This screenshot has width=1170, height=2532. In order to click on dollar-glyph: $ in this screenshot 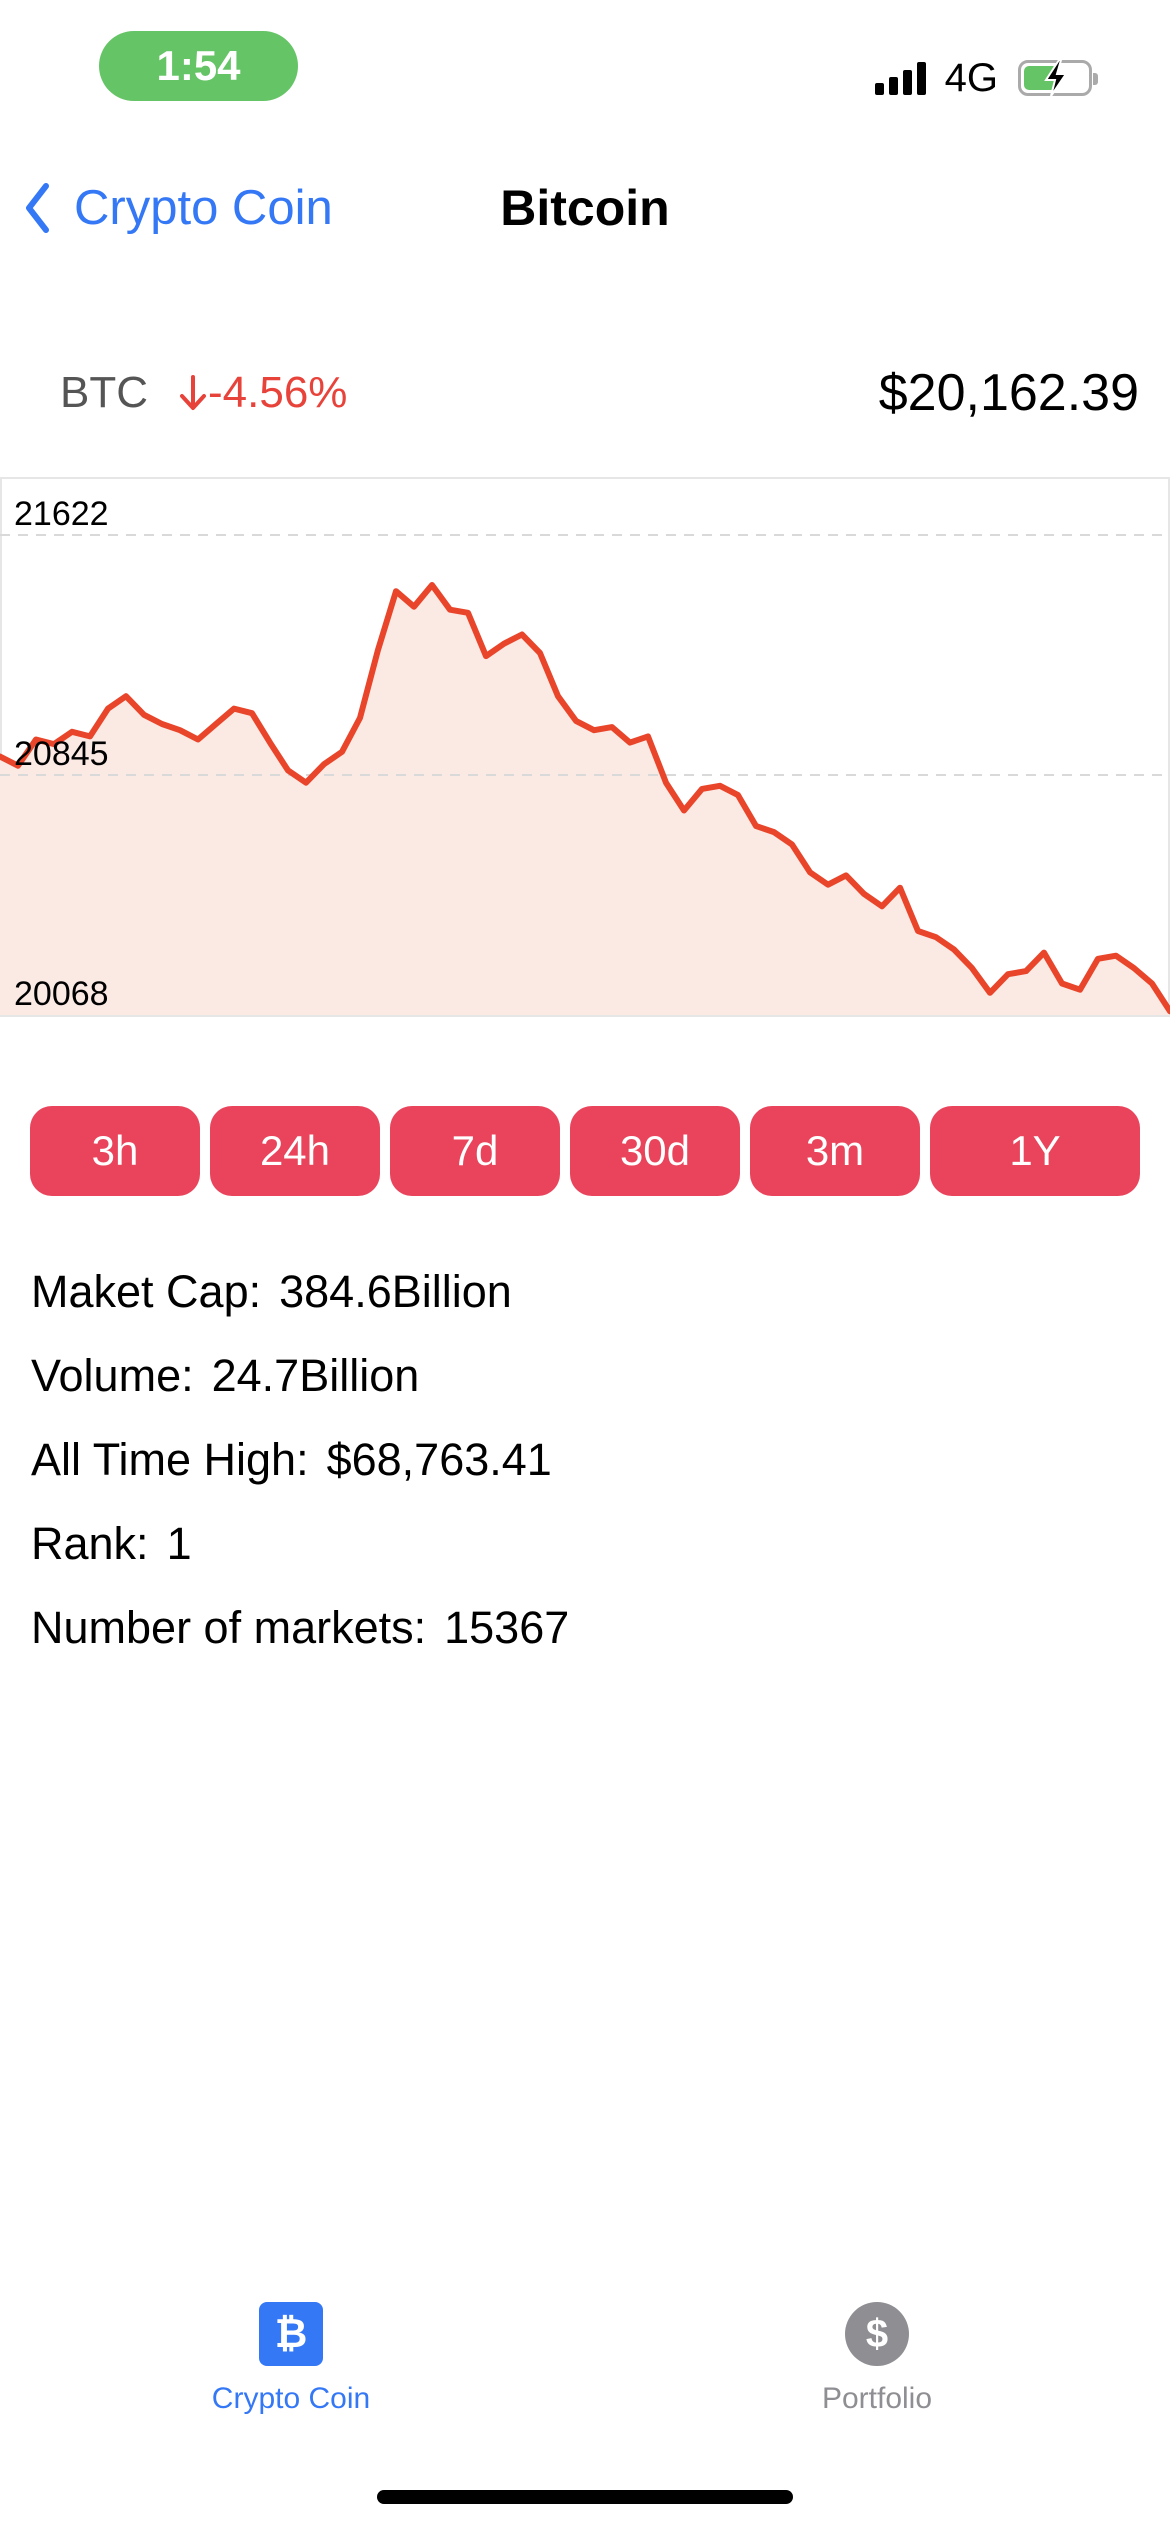, I will do `click(877, 2333)`.